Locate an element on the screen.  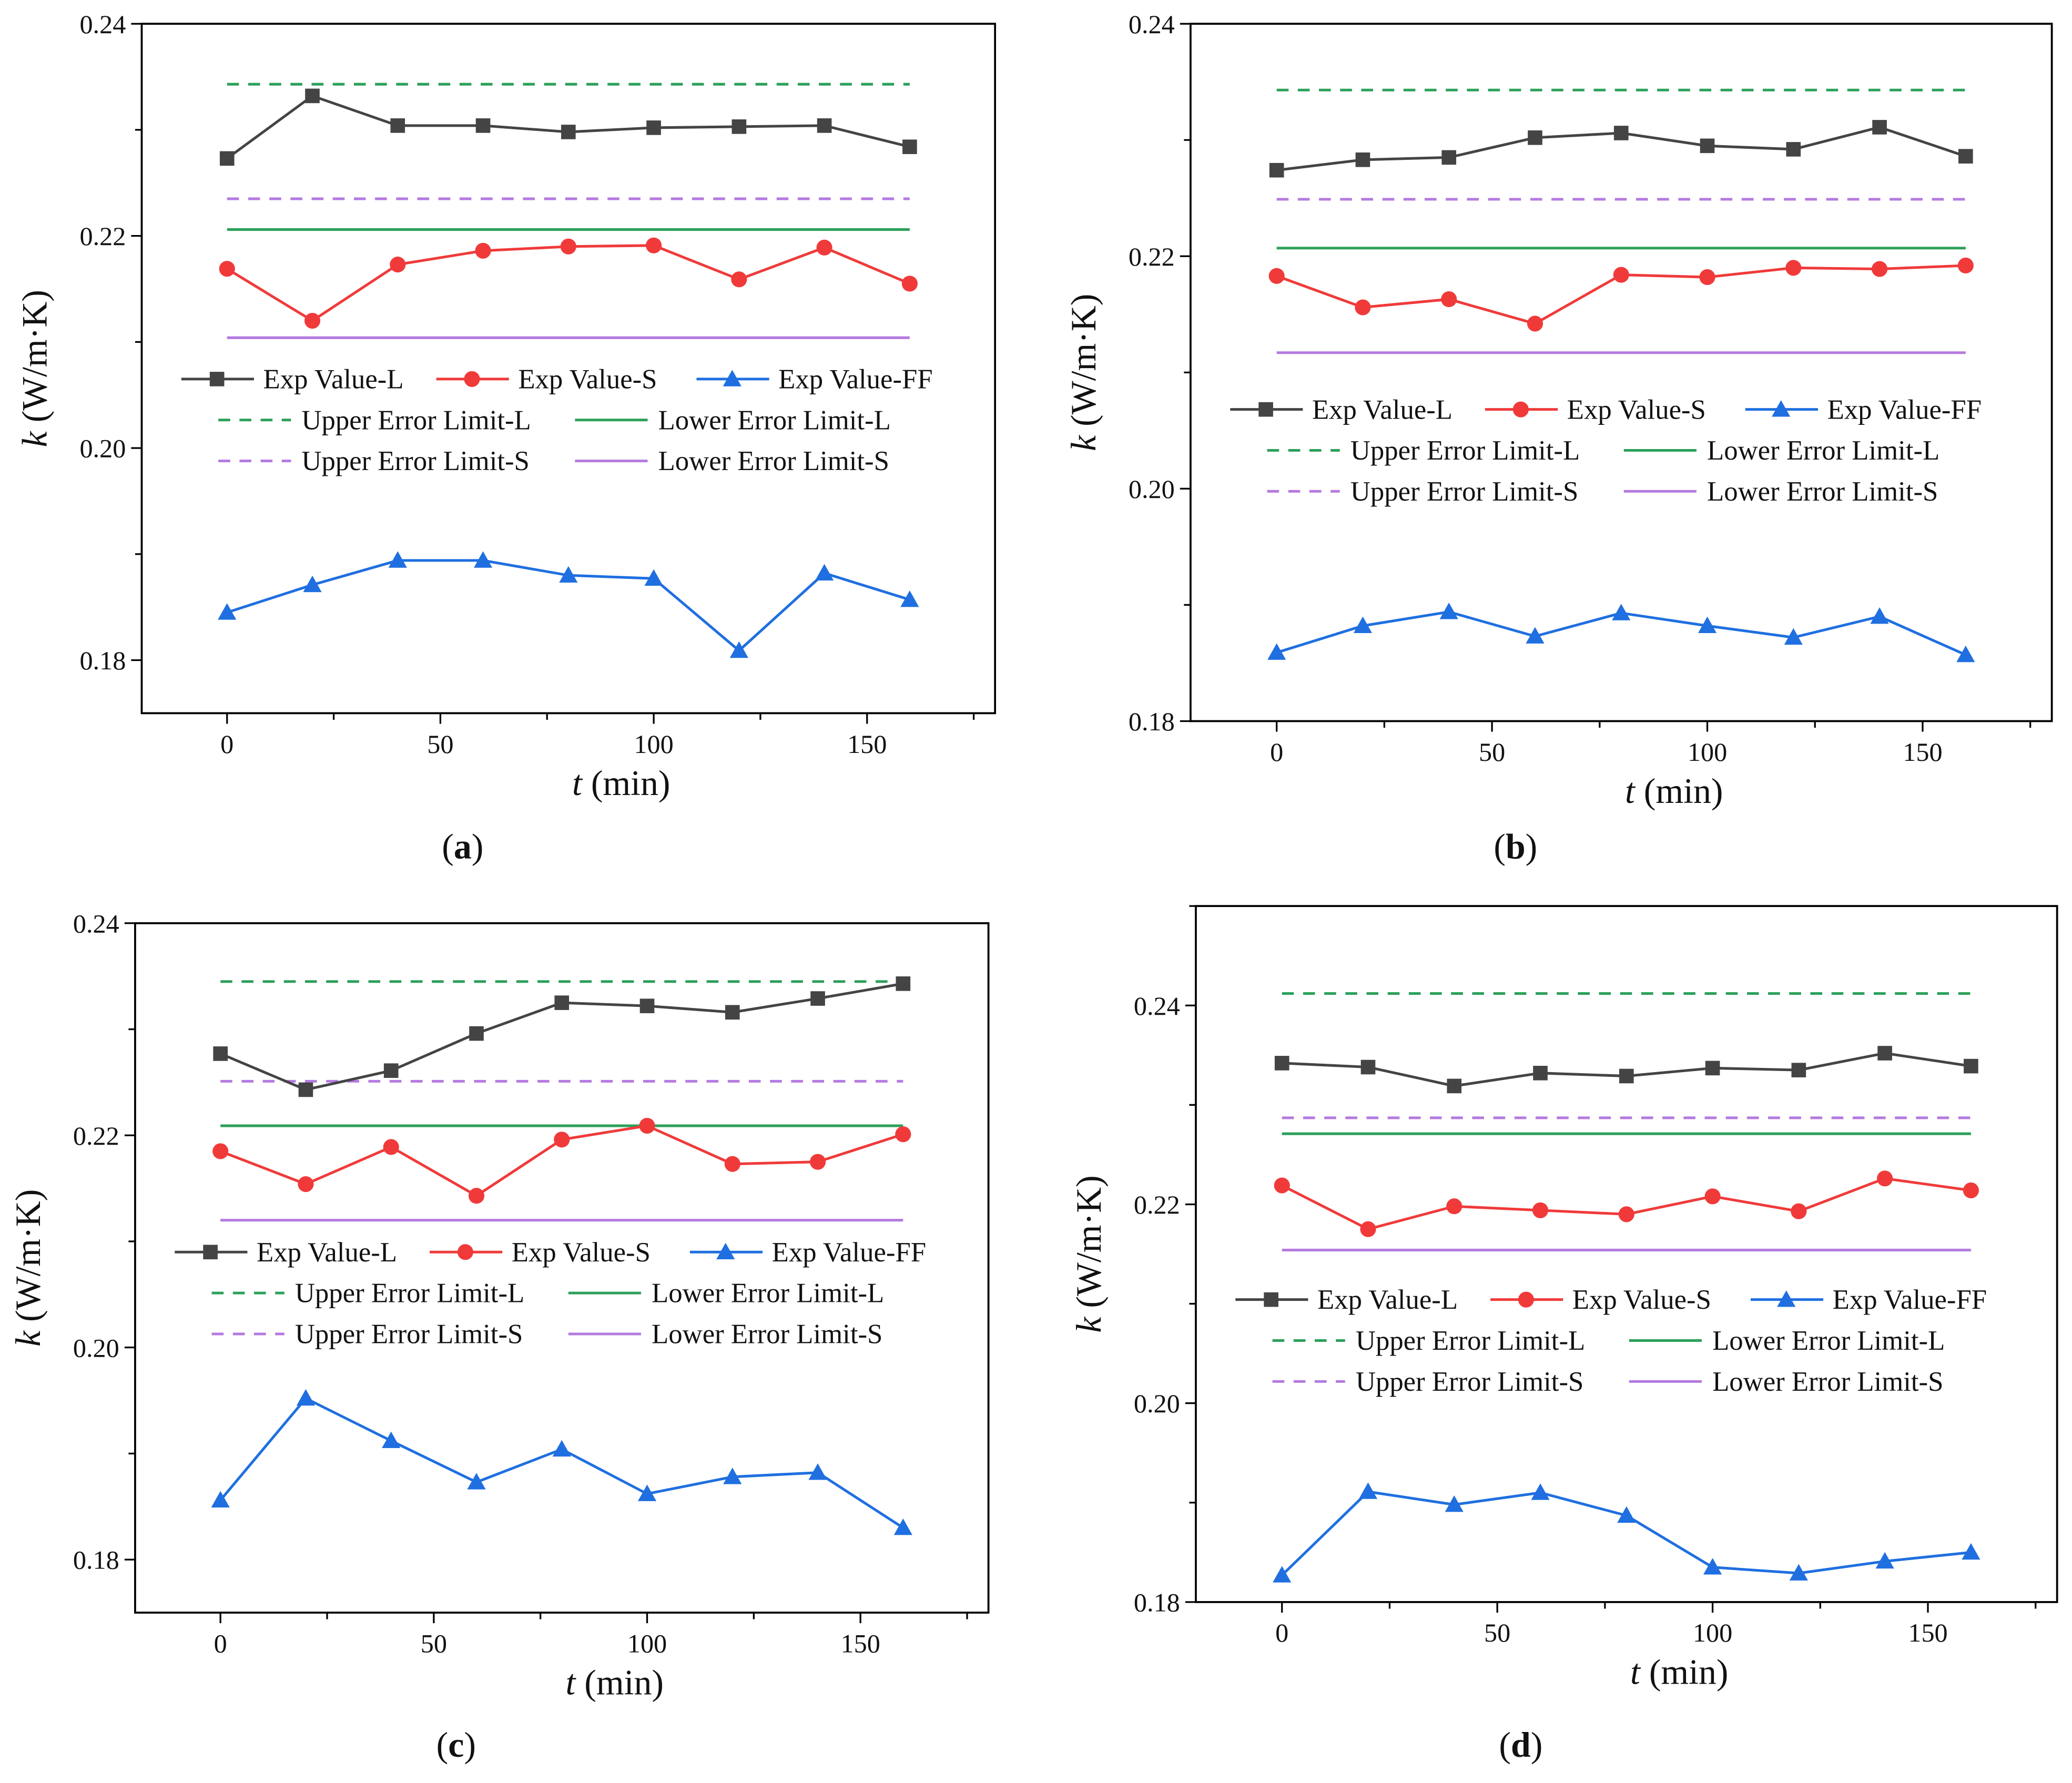
y-tick-label: 0.22 is located at coordinates (1152, 257).